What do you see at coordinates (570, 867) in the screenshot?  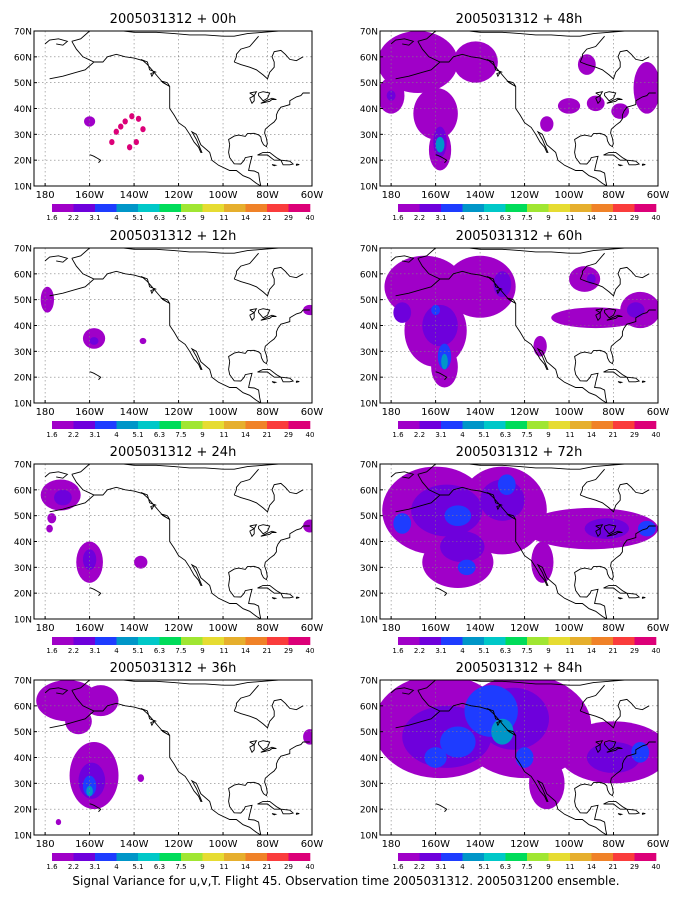 I see `colorbar-label: 11` at bounding box center [570, 867].